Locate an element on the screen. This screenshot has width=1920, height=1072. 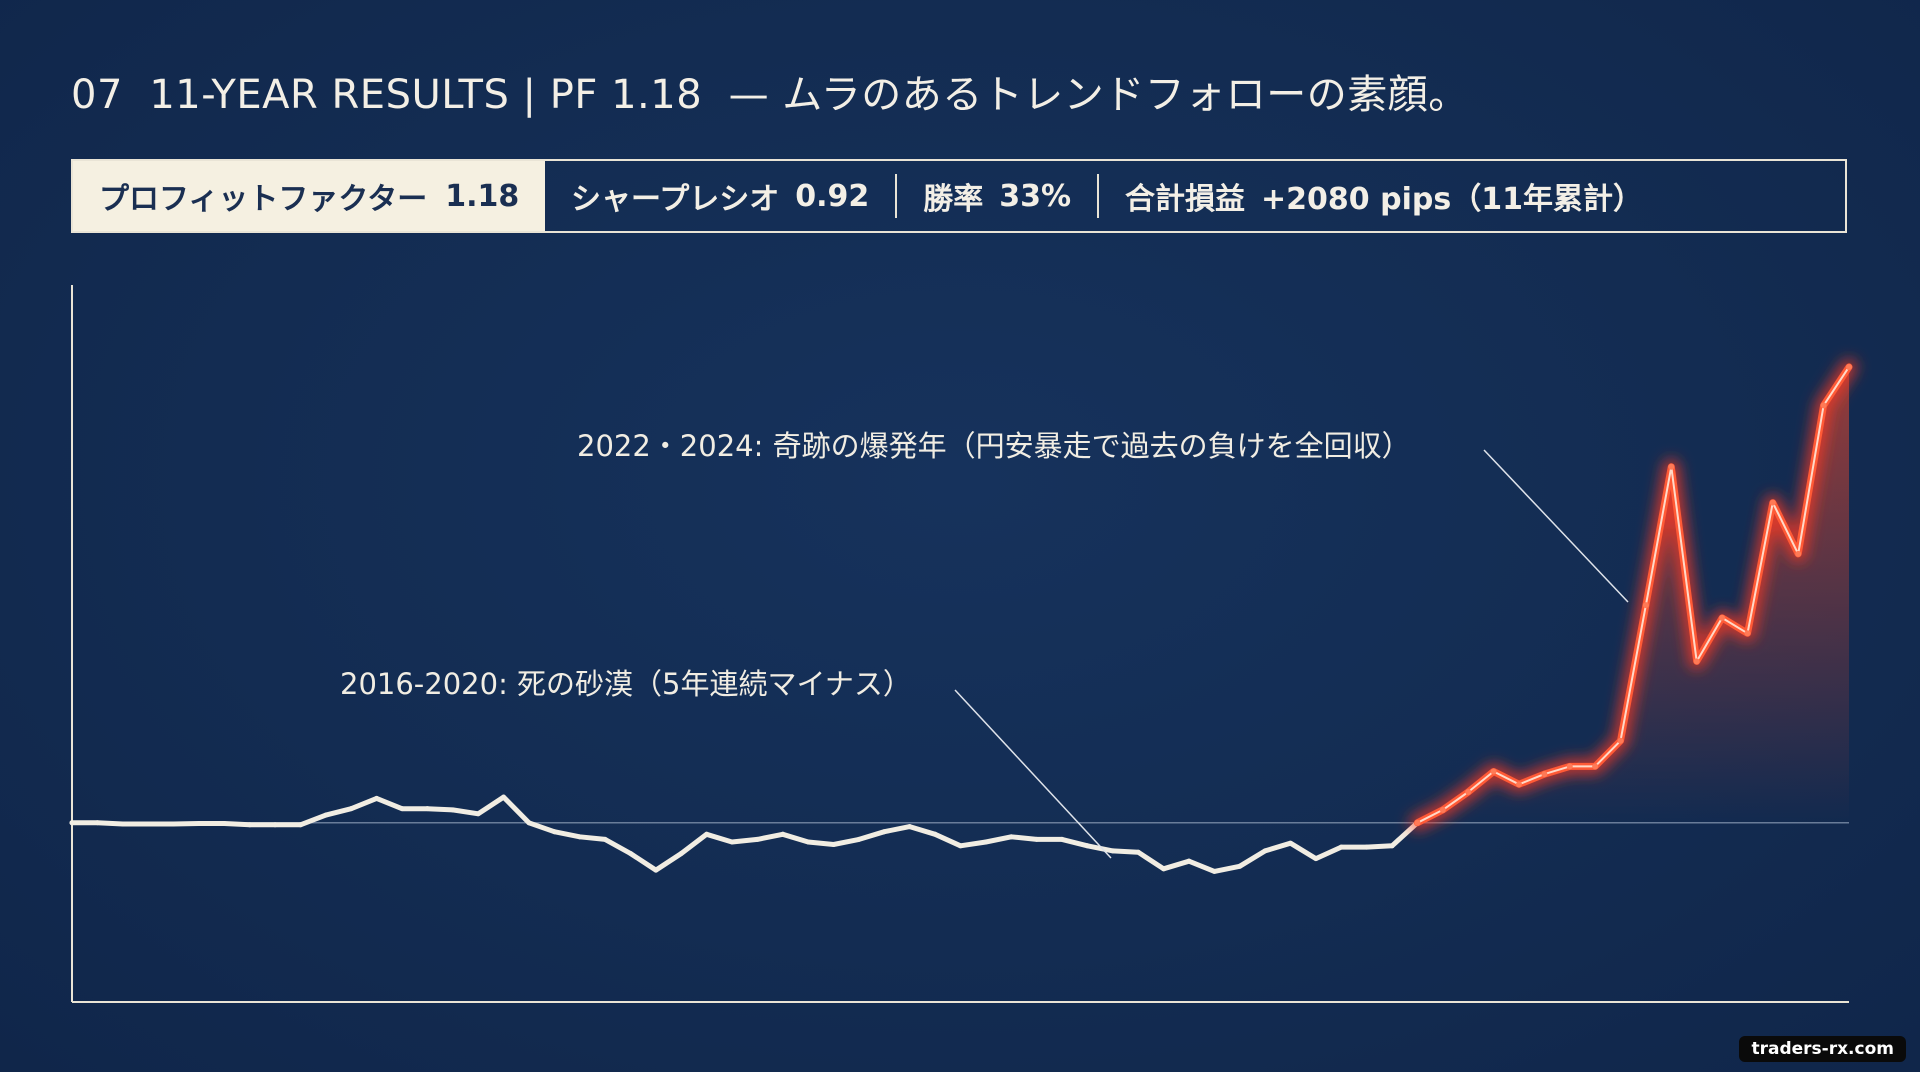
total-stat: 合計損益 +2080 pips（11年累計） is located at coordinates (1384, 196).